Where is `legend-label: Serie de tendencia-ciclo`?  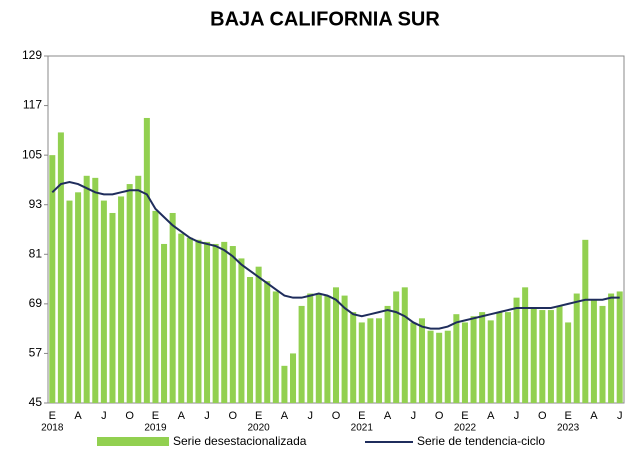 legend-label: Serie de tendencia-ciclo is located at coordinates (481, 441).